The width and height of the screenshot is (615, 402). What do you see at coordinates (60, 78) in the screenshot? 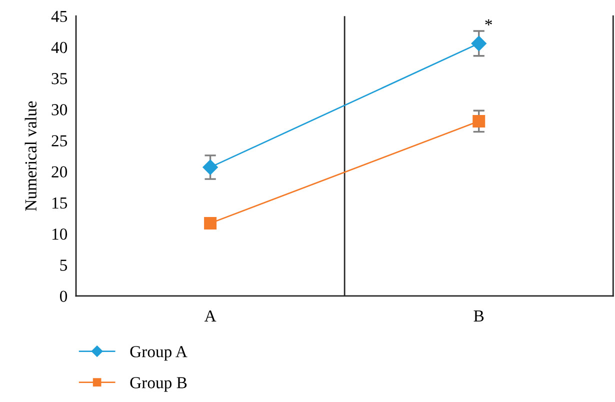
I see `y-tick-label: 35` at bounding box center [60, 78].